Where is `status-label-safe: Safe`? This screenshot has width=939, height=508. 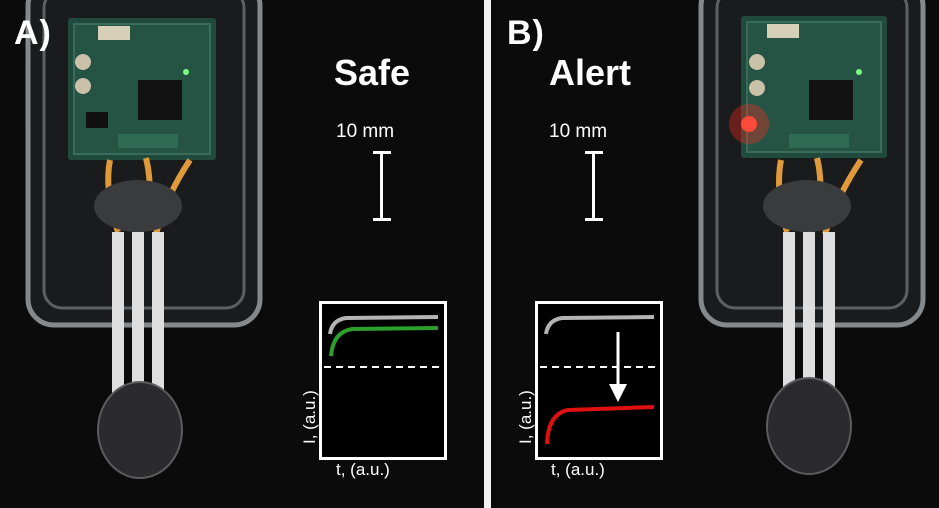
status-label-safe: Safe is located at coordinates (372, 72).